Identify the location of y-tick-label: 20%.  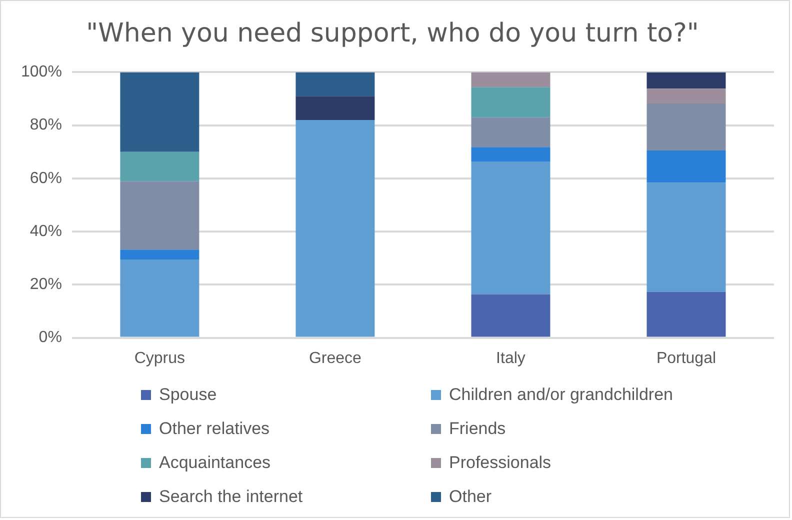
(46, 285).